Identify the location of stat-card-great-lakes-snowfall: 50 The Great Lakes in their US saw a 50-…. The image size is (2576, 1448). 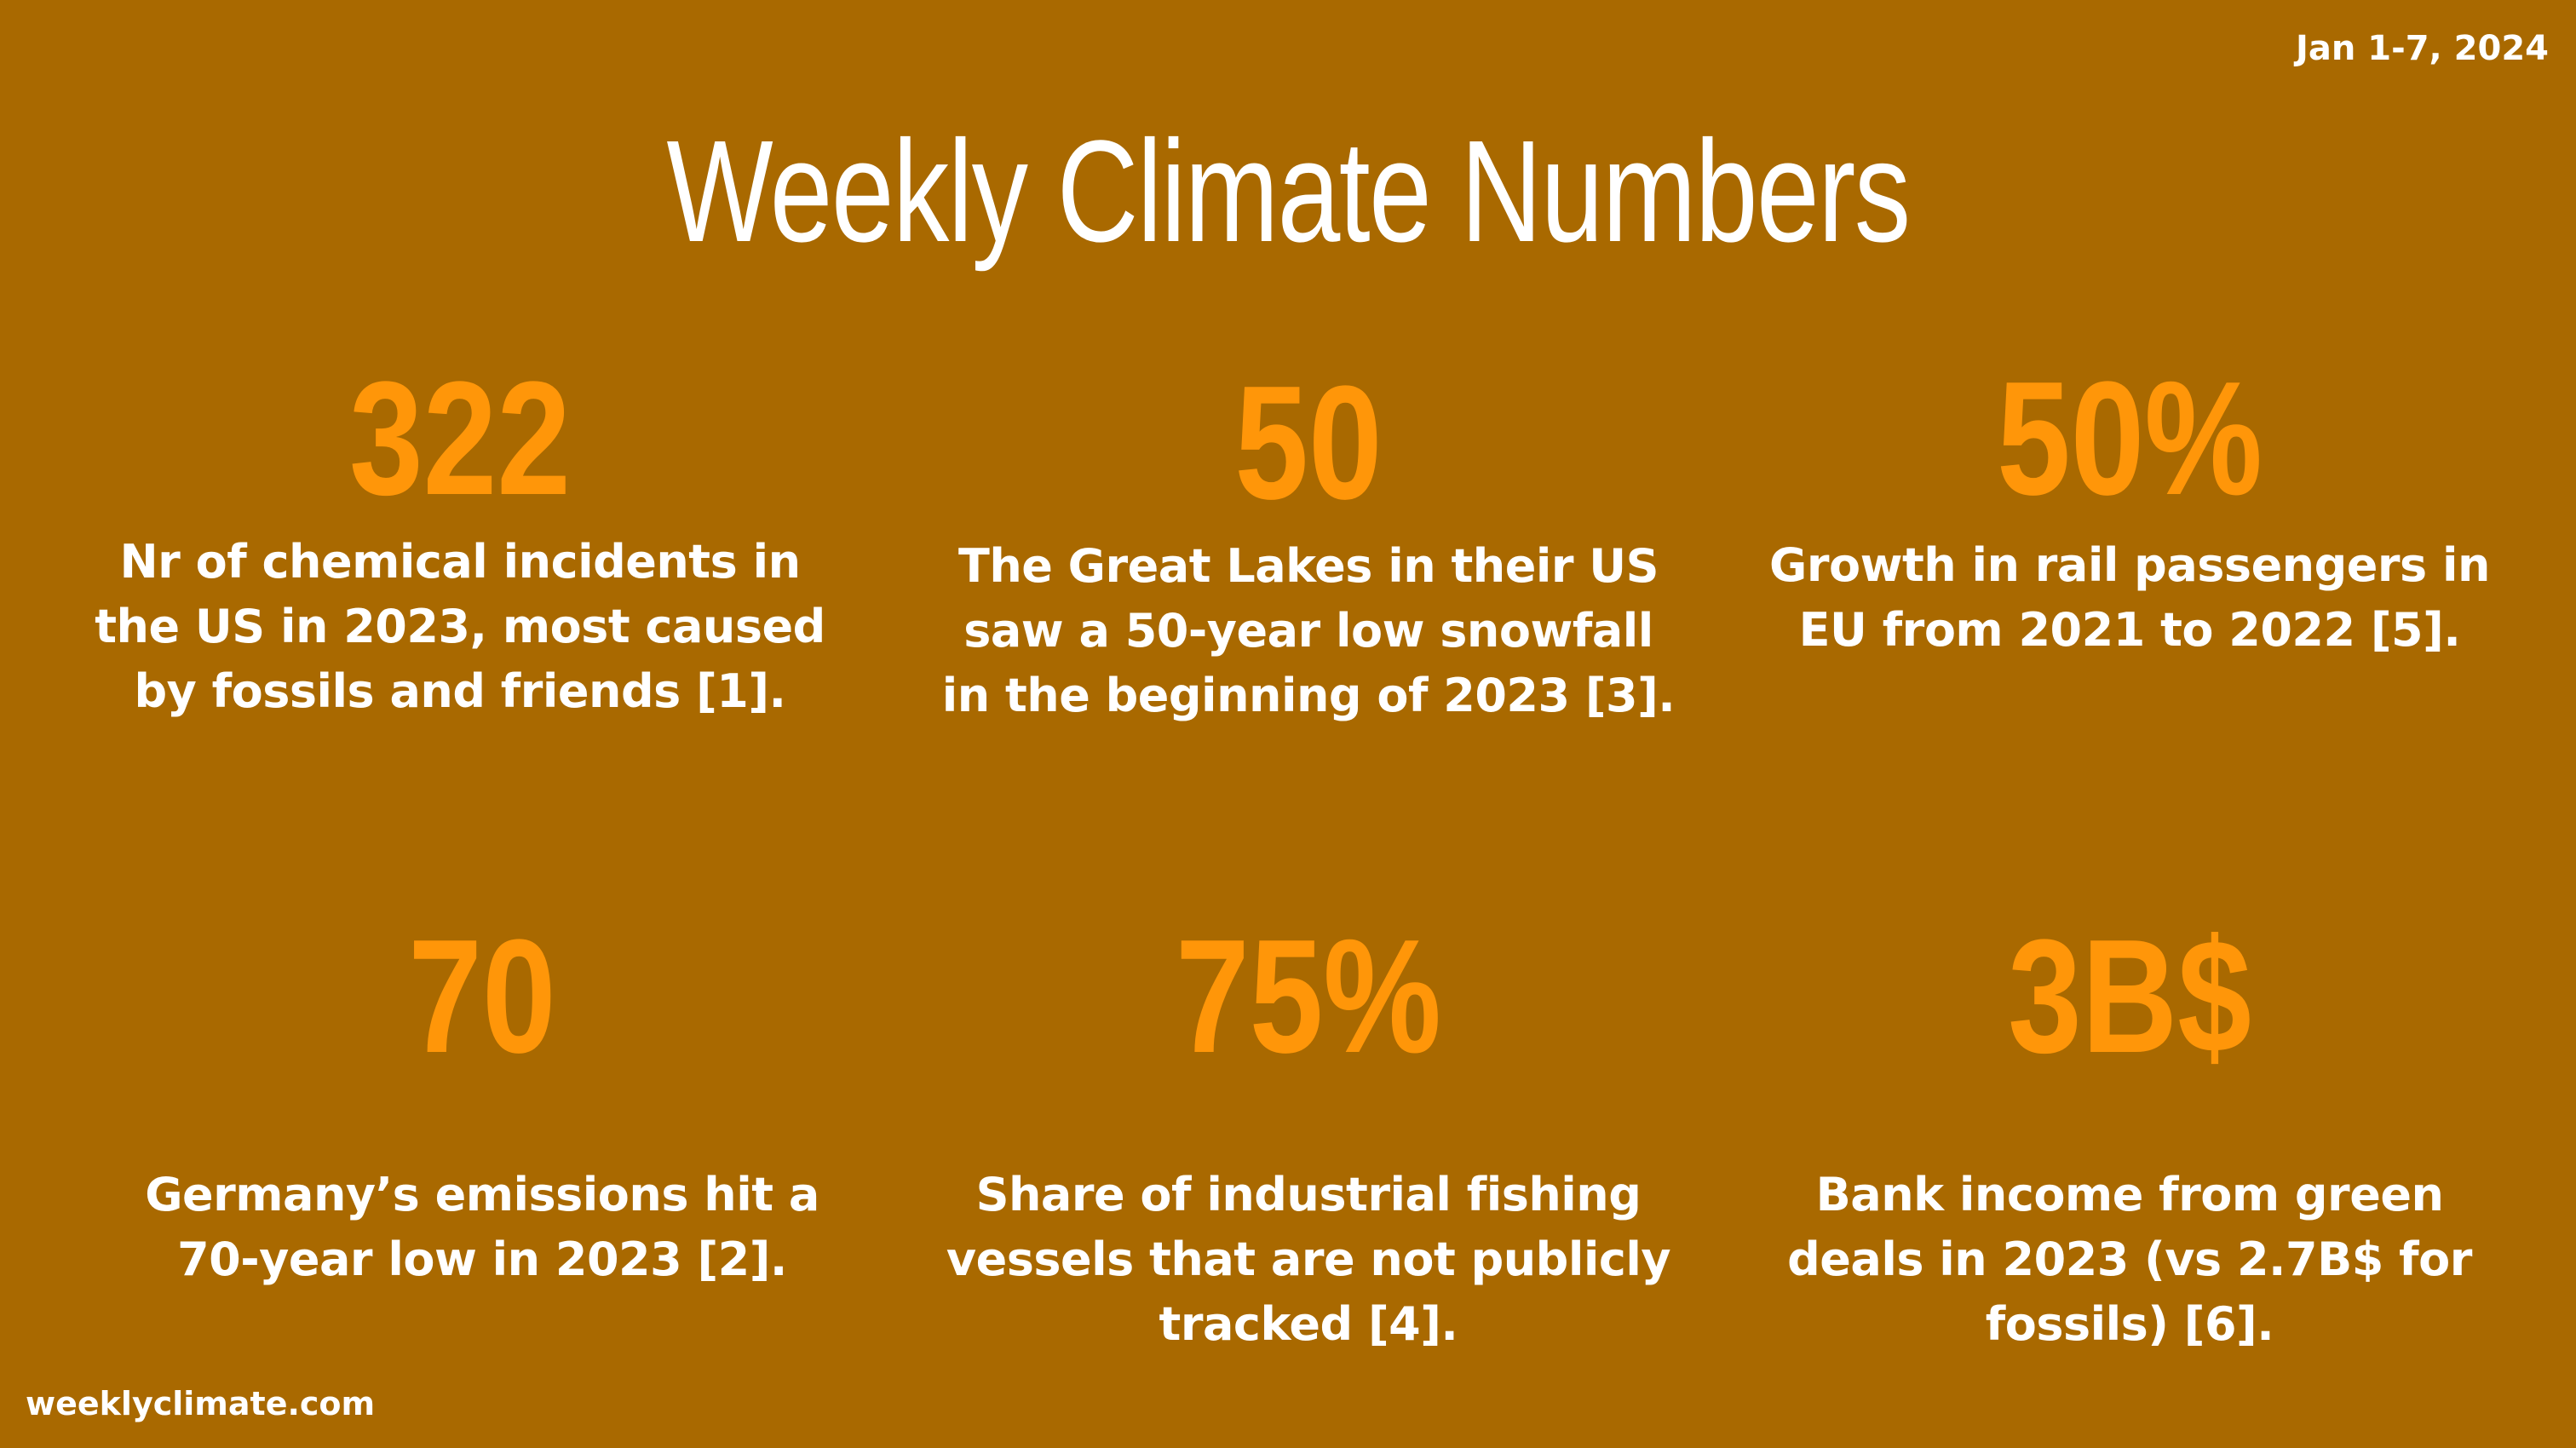
(1309, 545).